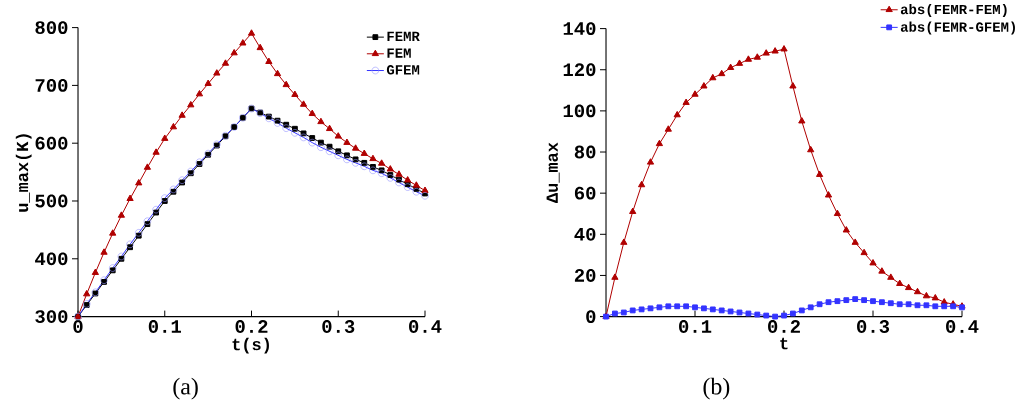 The height and width of the screenshot is (409, 1029). What do you see at coordinates (579, 70) in the screenshot?
I see `y-tick-label: 120` at bounding box center [579, 70].